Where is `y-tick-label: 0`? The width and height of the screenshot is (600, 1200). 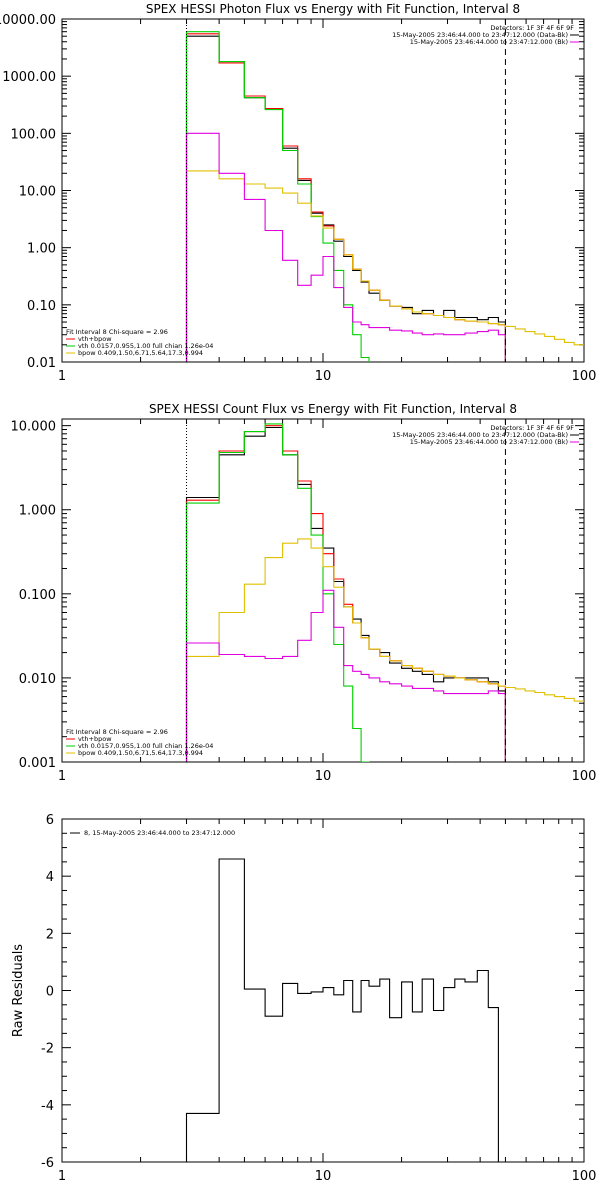
y-tick-label: 0 is located at coordinates (50, 992).